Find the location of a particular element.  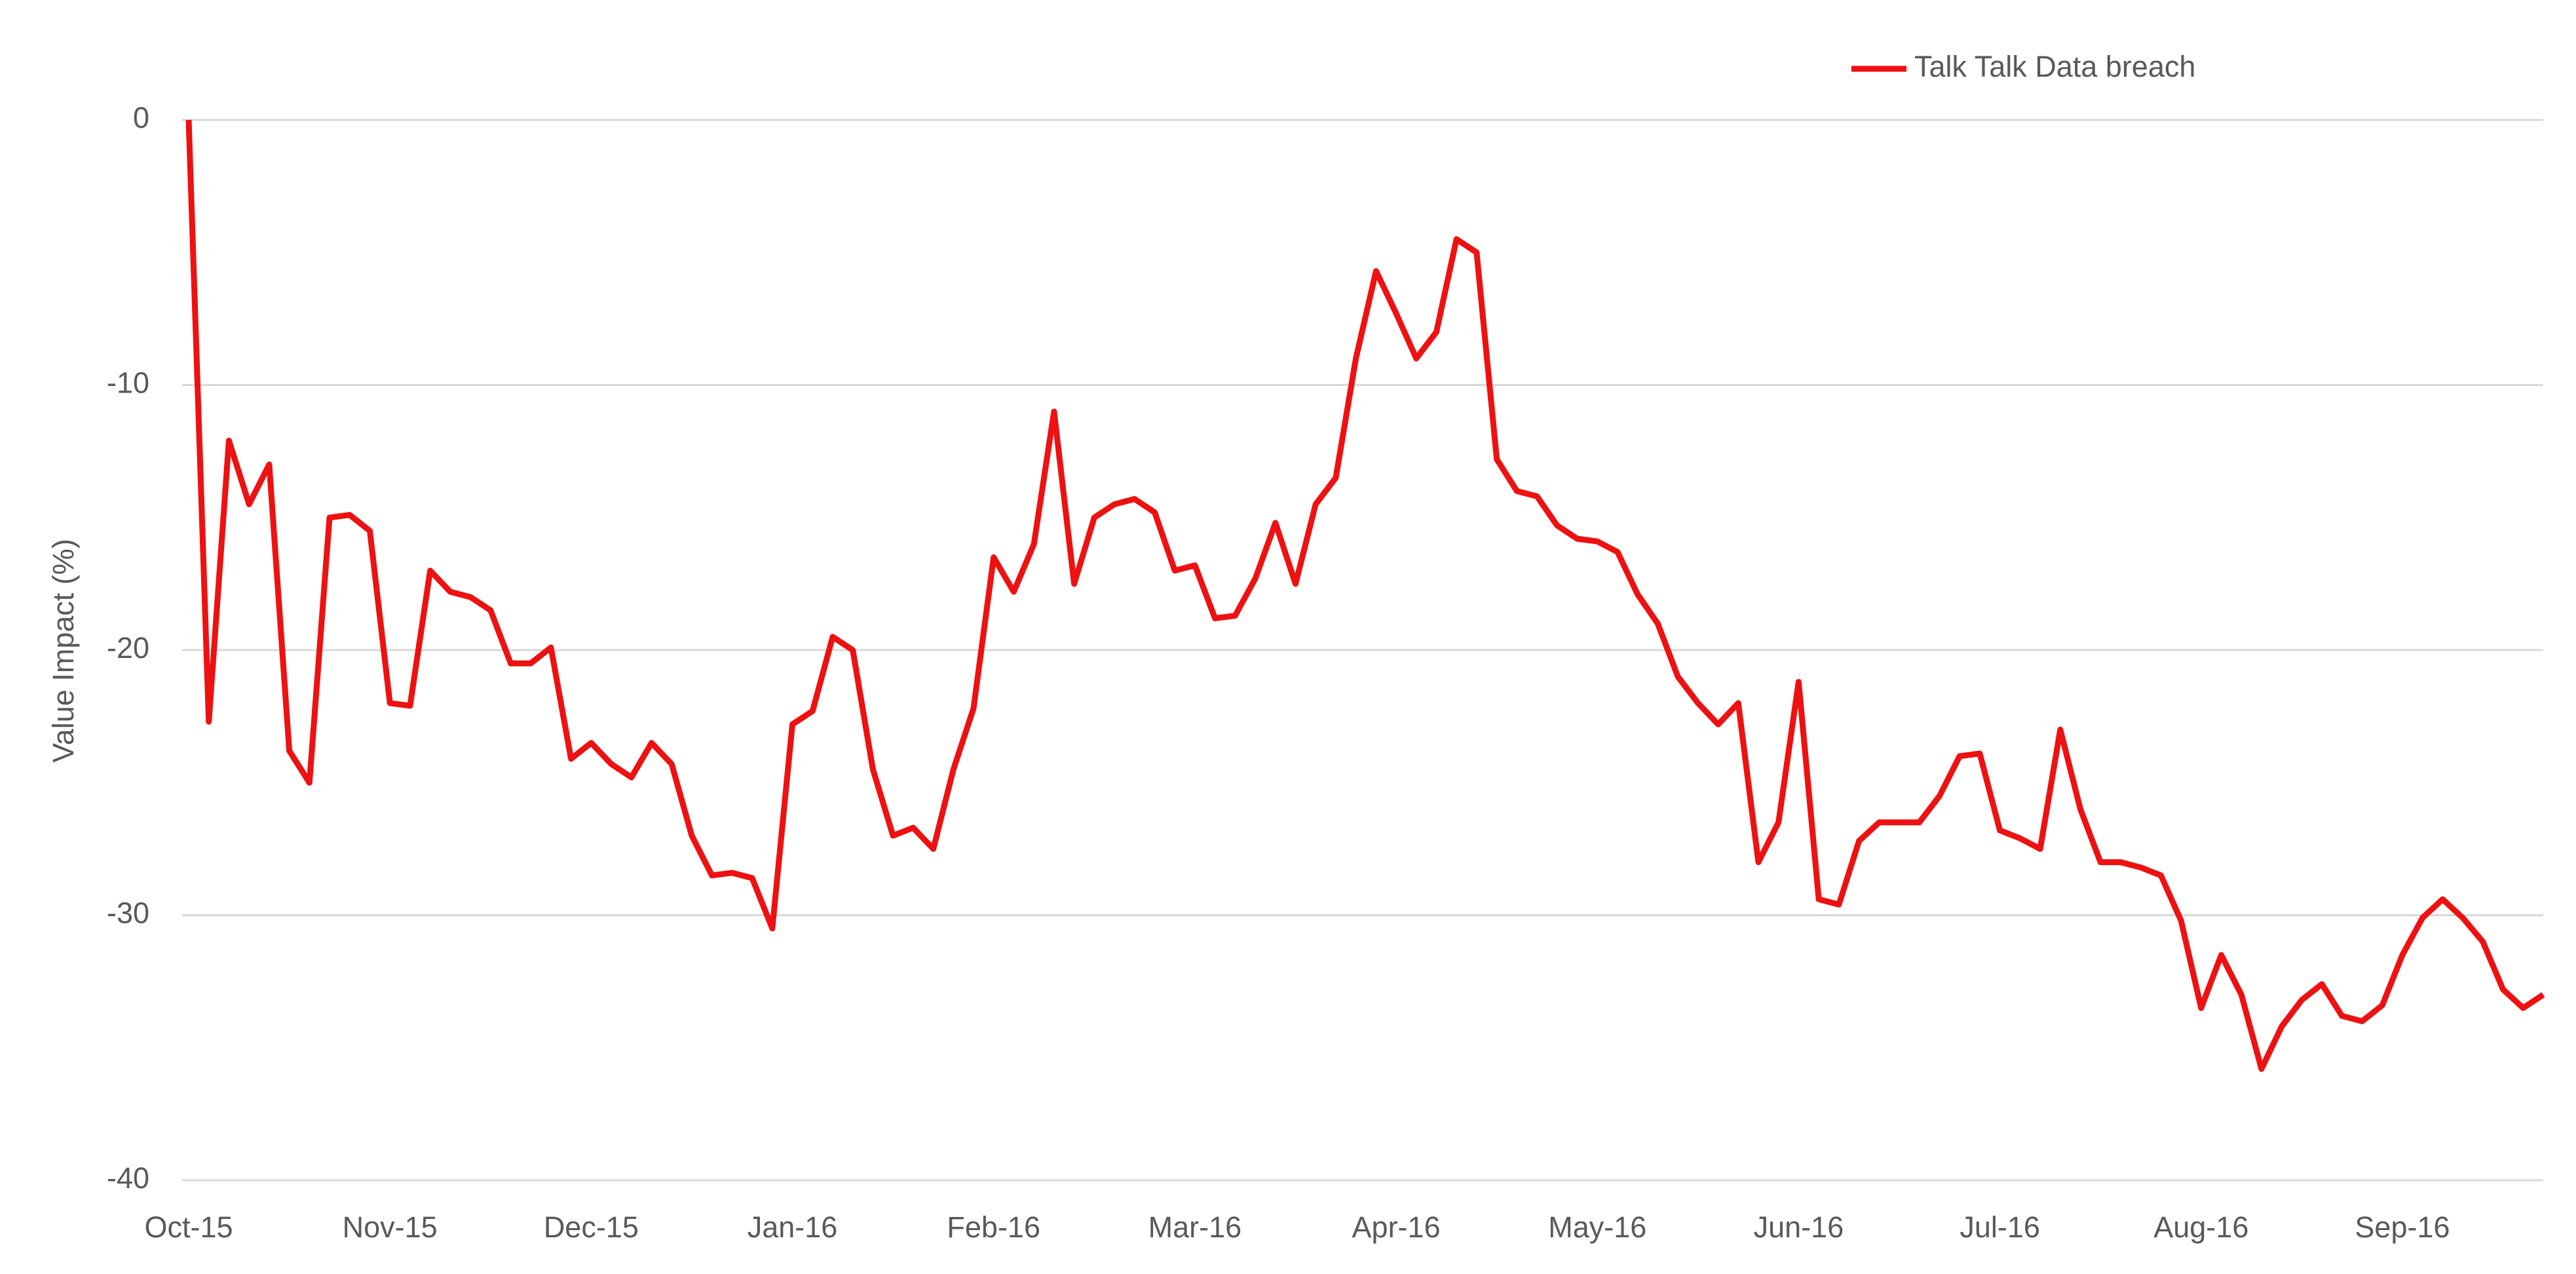

x-tick-label: Dec-15 is located at coordinates (591, 1227).